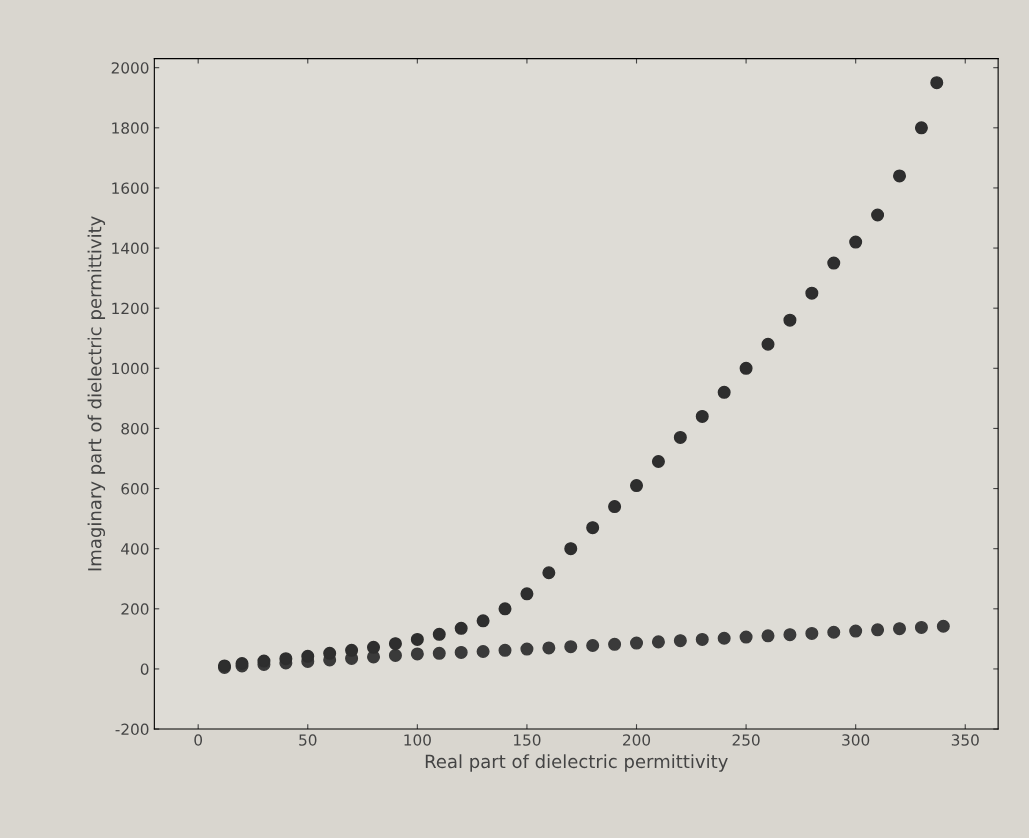  I want to click on x-tick-label: 0, so click(198, 740).